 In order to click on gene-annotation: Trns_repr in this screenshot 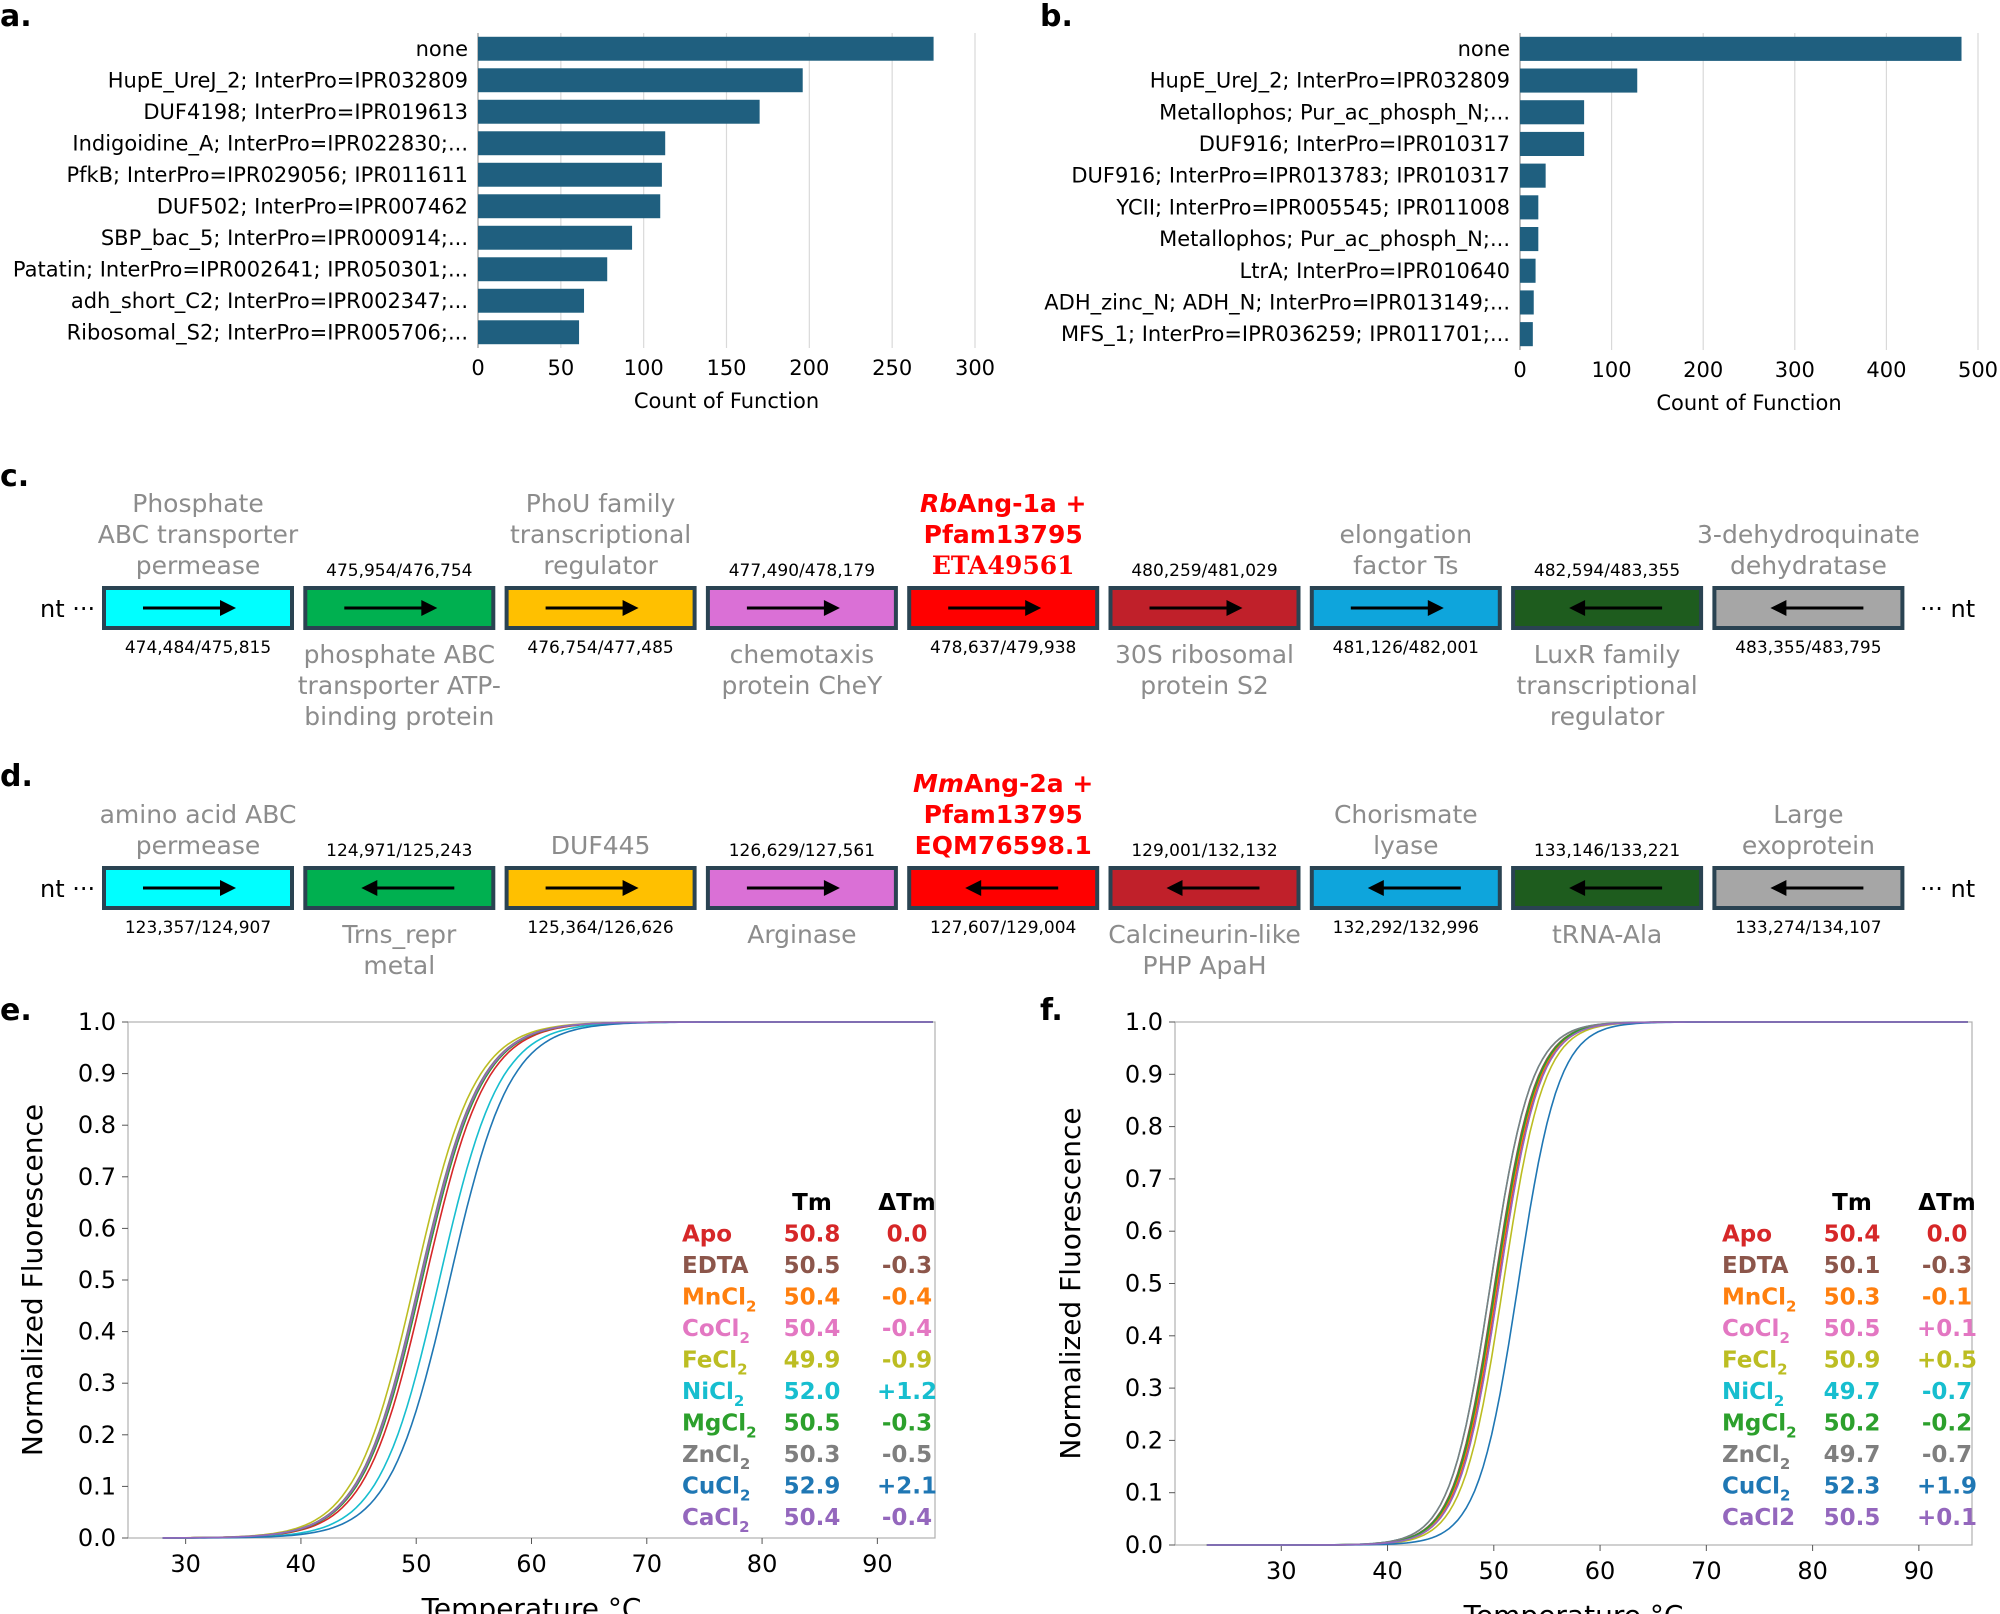, I will do `click(399, 934)`.